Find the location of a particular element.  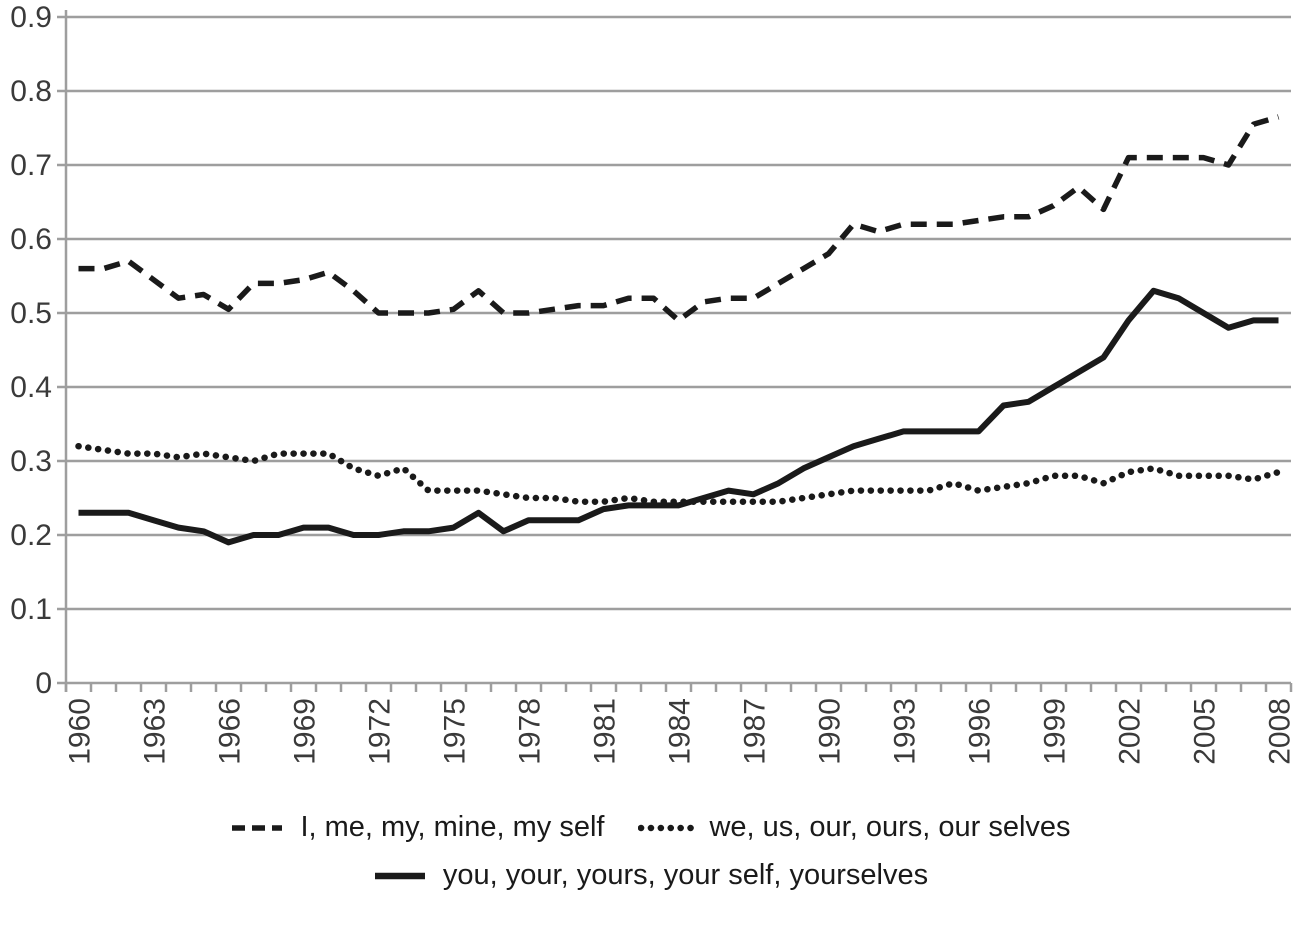

x-axis-tick-label: 1960 is located at coordinates (80, 731).